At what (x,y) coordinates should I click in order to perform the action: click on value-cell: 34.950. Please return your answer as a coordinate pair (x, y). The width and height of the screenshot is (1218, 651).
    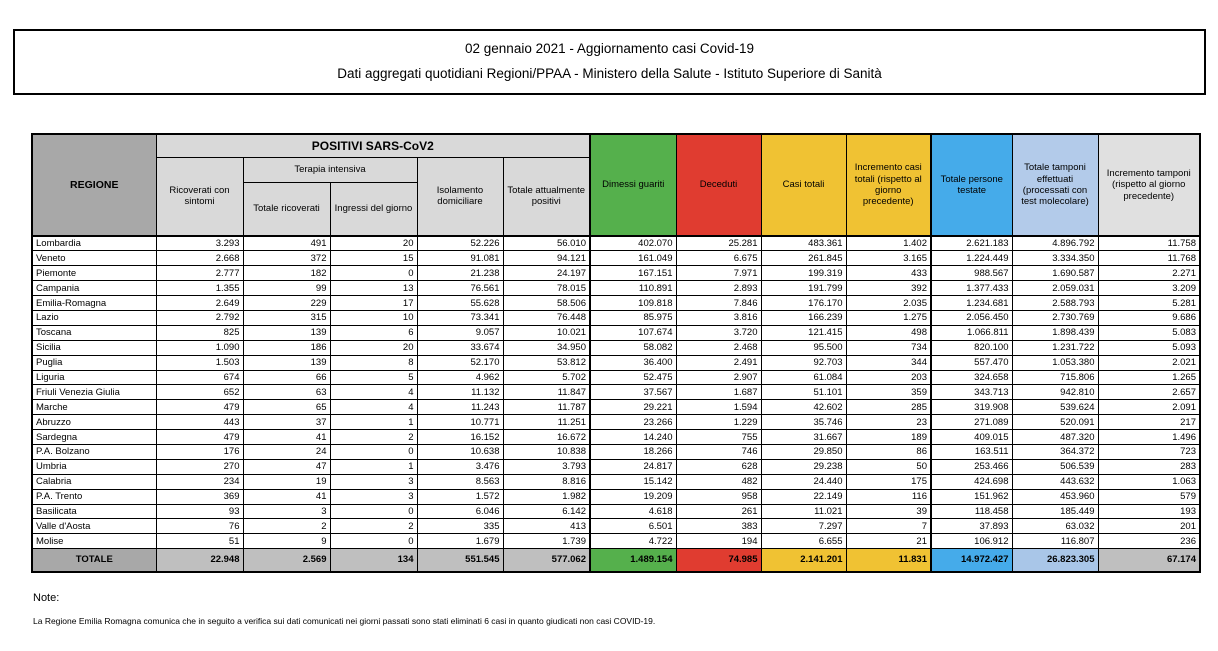
    Looking at the image, I should click on (546, 347).